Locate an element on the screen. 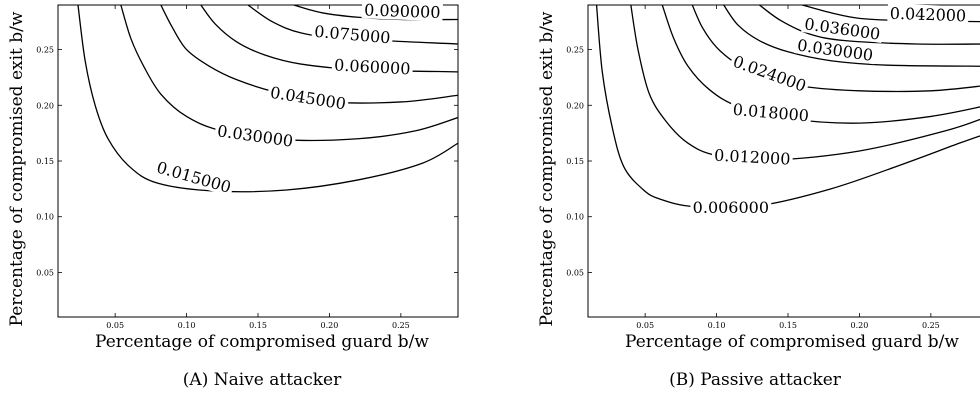  panel-caption: (B) Passive attacker is located at coordinates (755, 380).